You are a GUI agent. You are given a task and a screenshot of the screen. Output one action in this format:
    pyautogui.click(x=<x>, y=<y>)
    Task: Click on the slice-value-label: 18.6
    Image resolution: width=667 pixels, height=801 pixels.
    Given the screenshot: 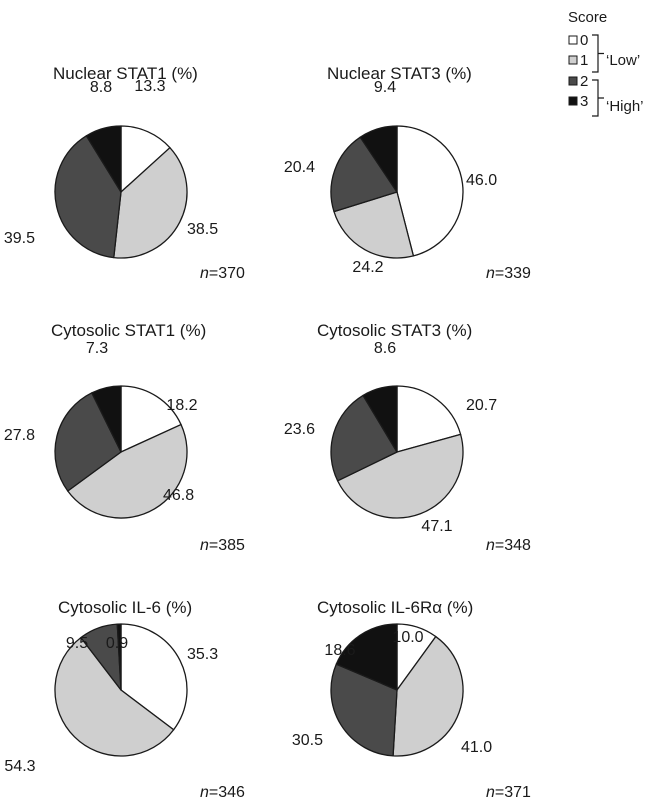 What is the action you would take?
    pyautogui.click(x=339, y=650)
    